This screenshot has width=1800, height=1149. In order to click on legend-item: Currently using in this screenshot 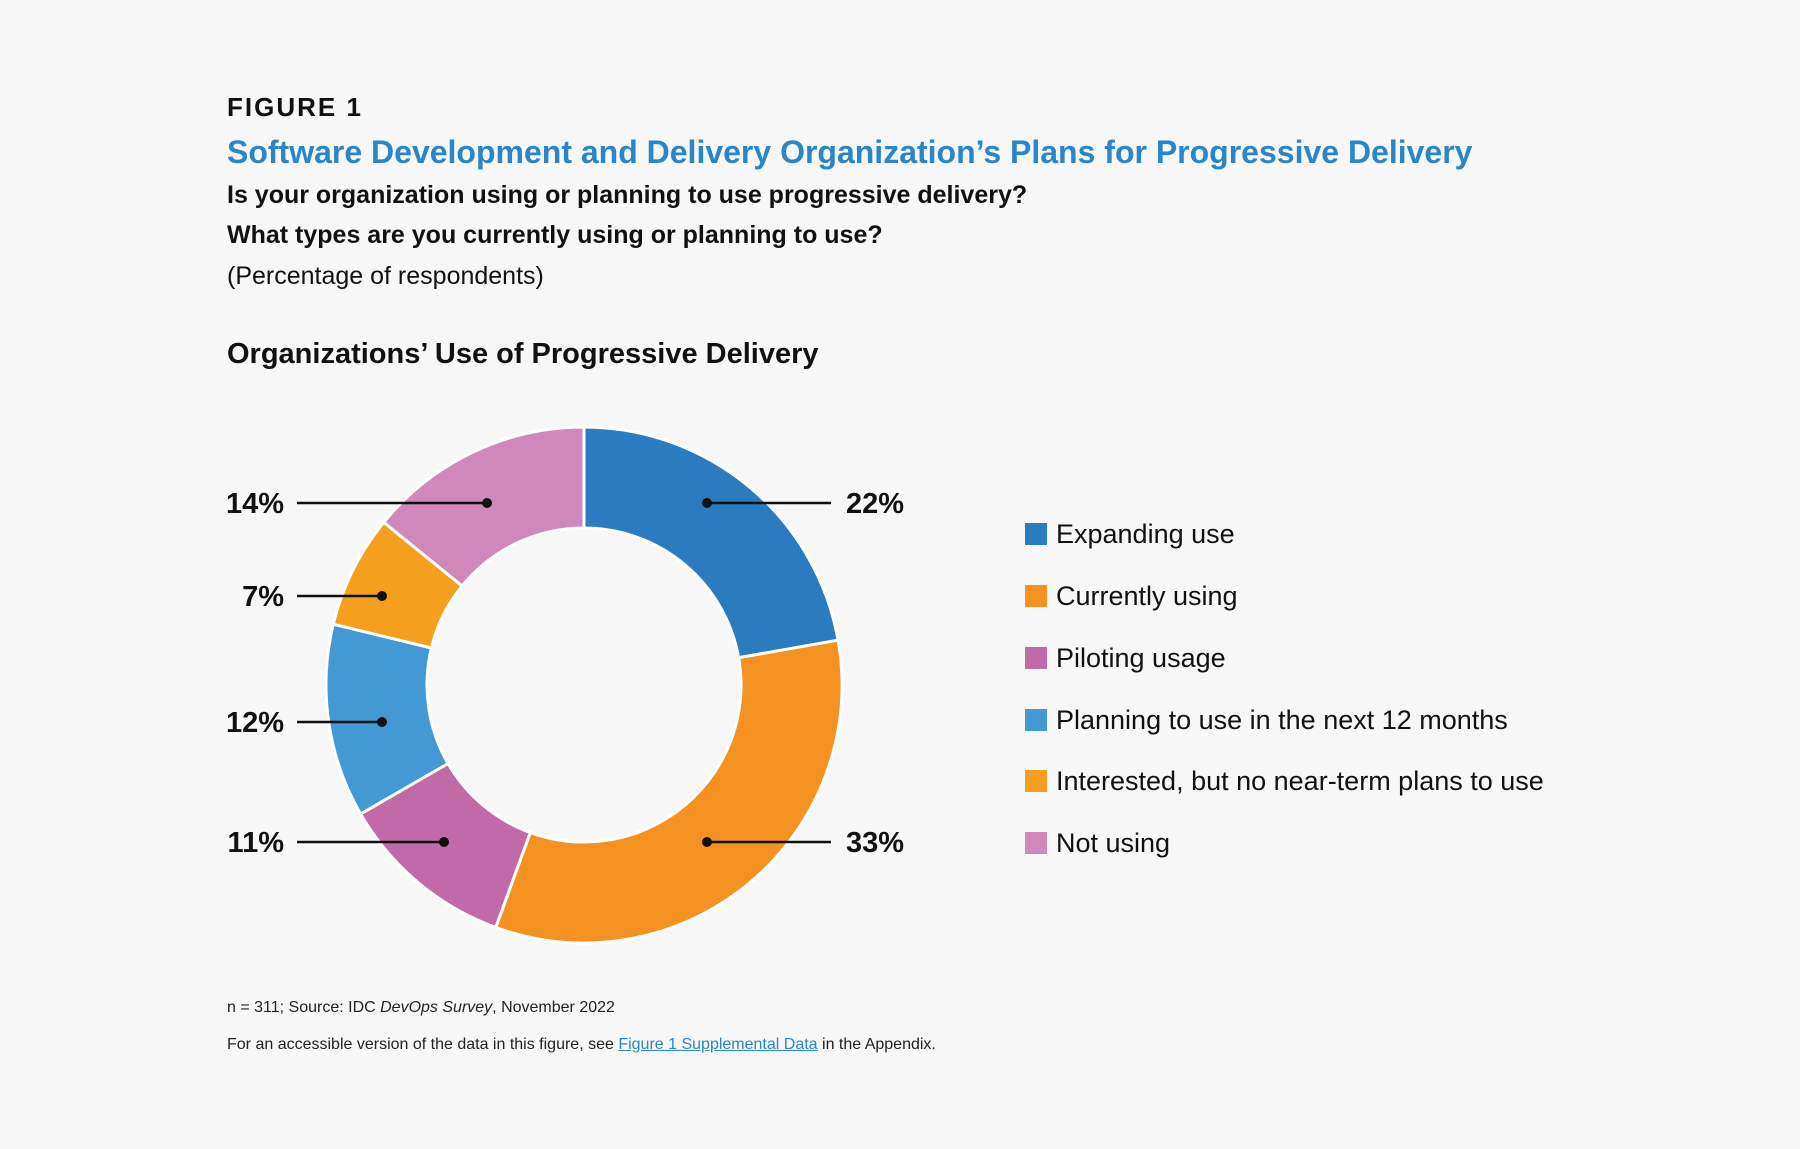, I will do `click(1131, 596)`.